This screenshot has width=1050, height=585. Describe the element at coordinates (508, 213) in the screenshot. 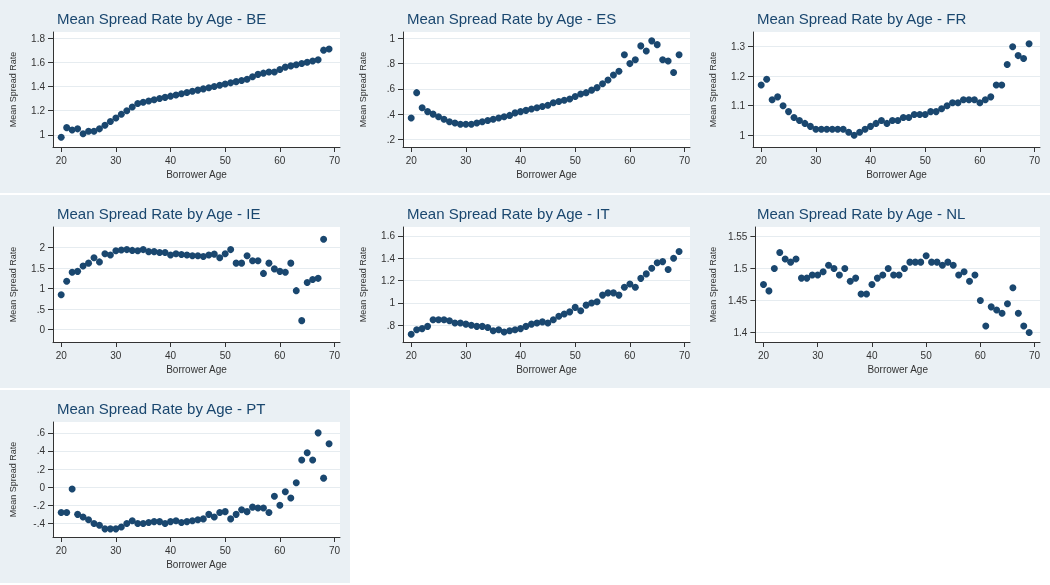

I see `chart-title: Mean Spread Rate by Age - IT` at that location.